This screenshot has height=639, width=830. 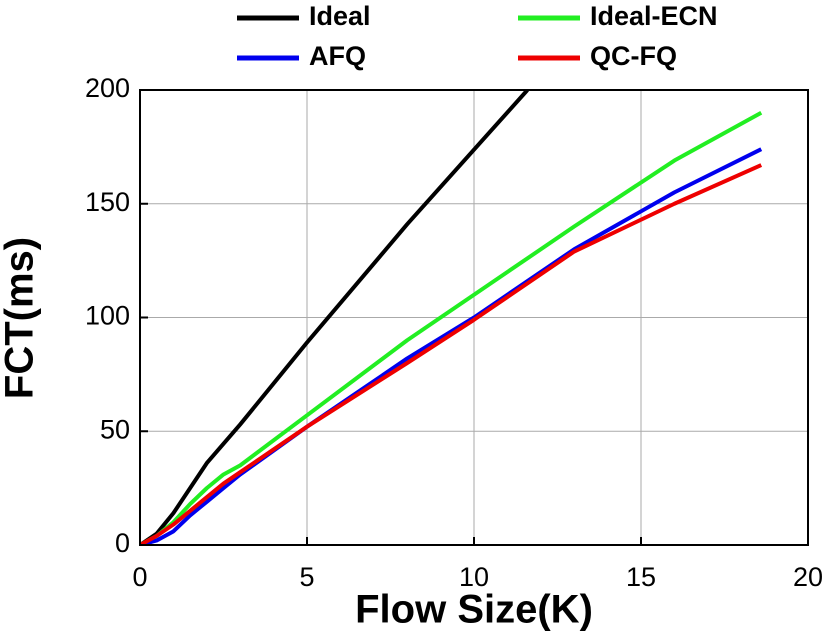 What do you see at coordinates (337, 56) in the screenshot?
I see `legend-label: AFQ` at bounding box center [337, 56].